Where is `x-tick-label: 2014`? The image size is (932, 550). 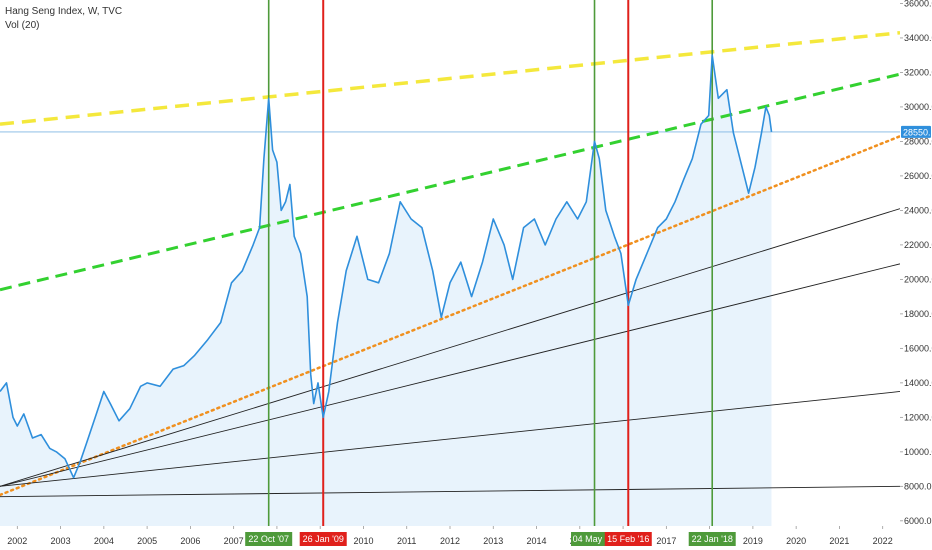 x-tick-label: 2014 is located at coordinates (537, 541).